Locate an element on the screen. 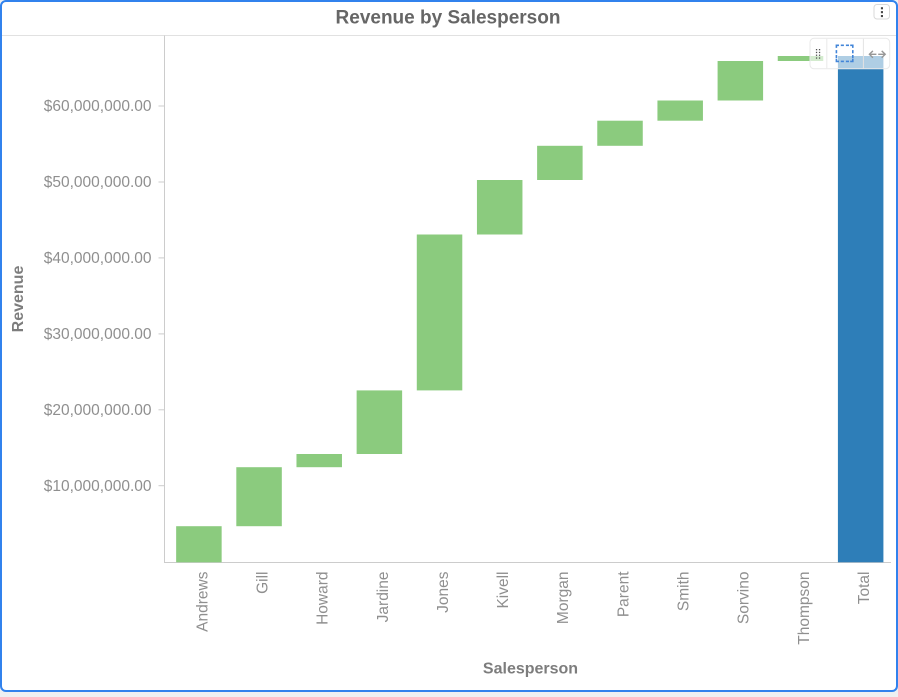  svg-text: Jones is located at coordinates (443, 592).